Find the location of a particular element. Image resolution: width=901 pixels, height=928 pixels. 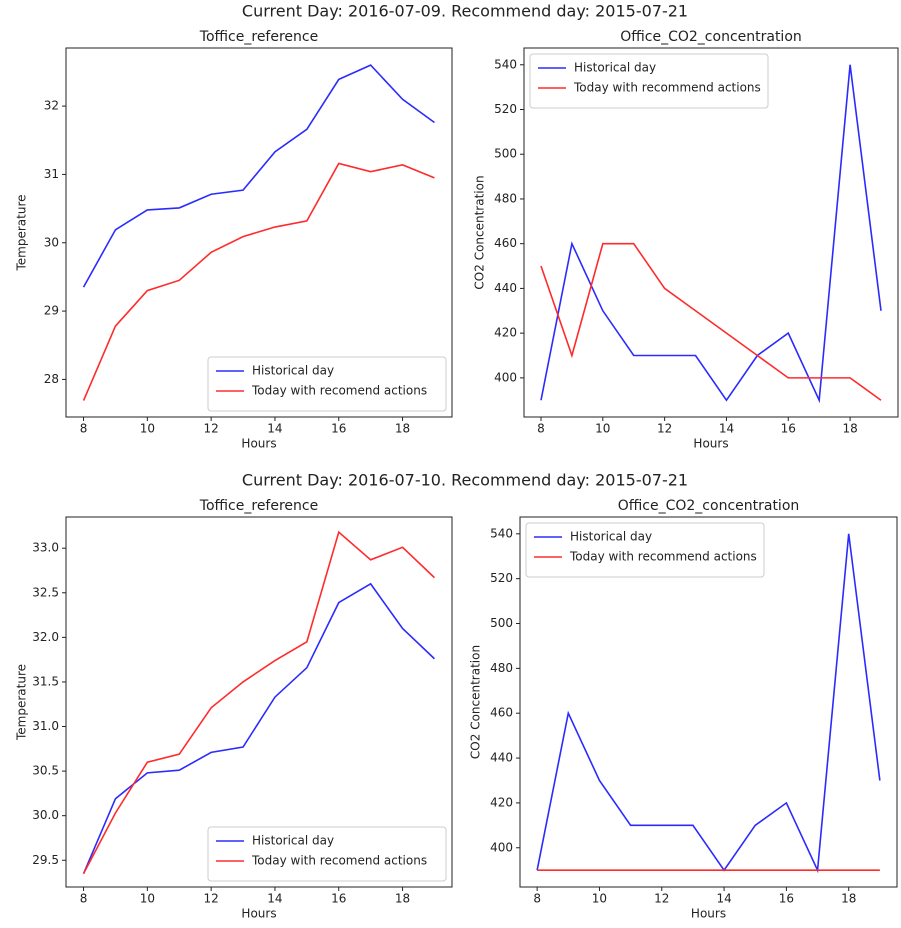

y-tick-label: 30 is located at coordinates (51, 242).